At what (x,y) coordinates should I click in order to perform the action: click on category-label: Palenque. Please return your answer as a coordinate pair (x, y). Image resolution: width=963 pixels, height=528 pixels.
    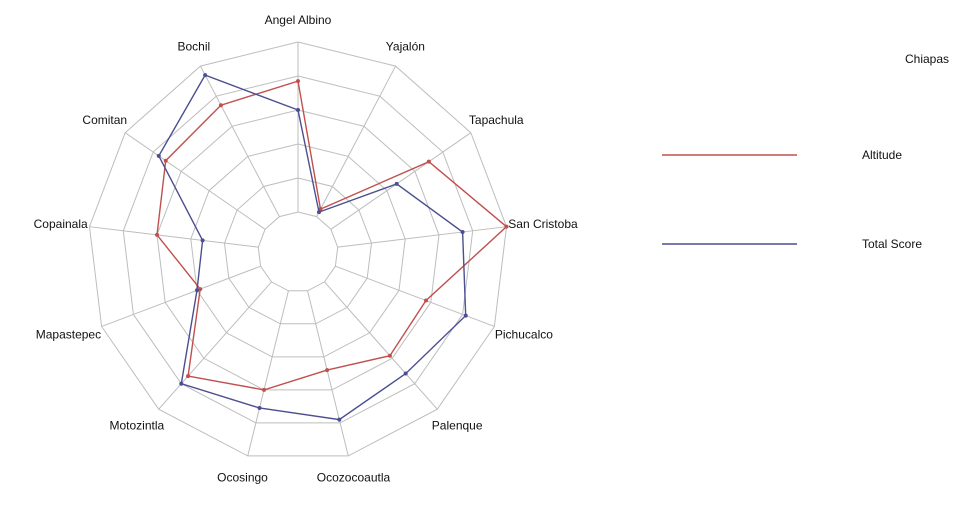
    Looking at the image, I should click on (457, 426).